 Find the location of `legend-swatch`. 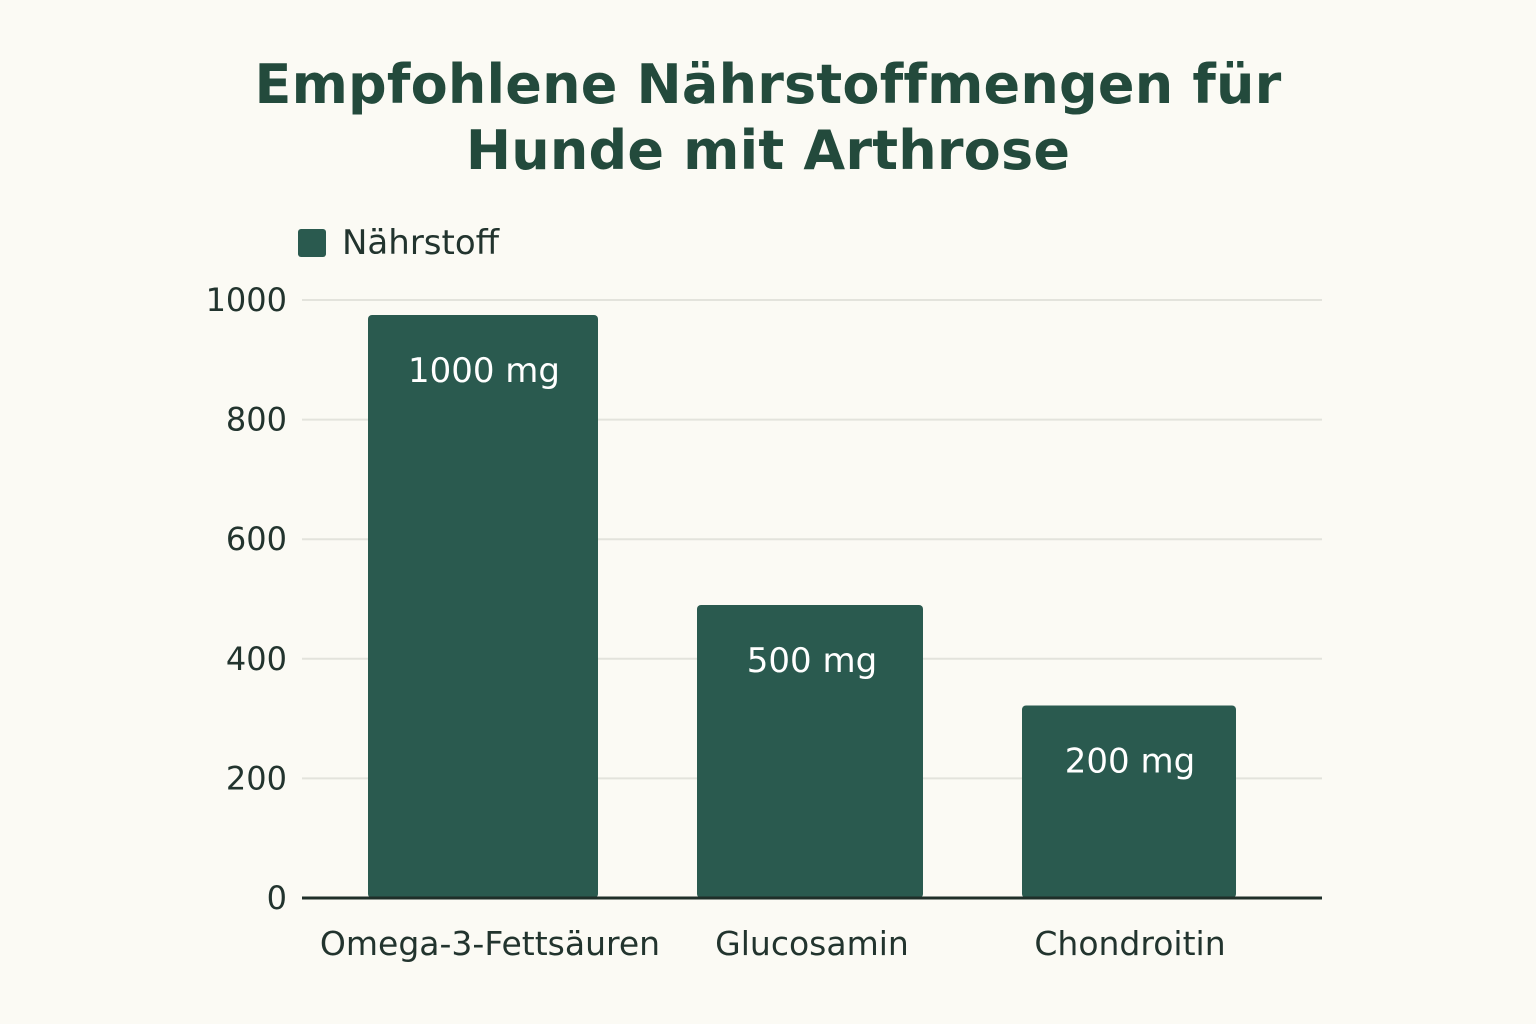

legend-swatch is located at coordinates (312, 243).